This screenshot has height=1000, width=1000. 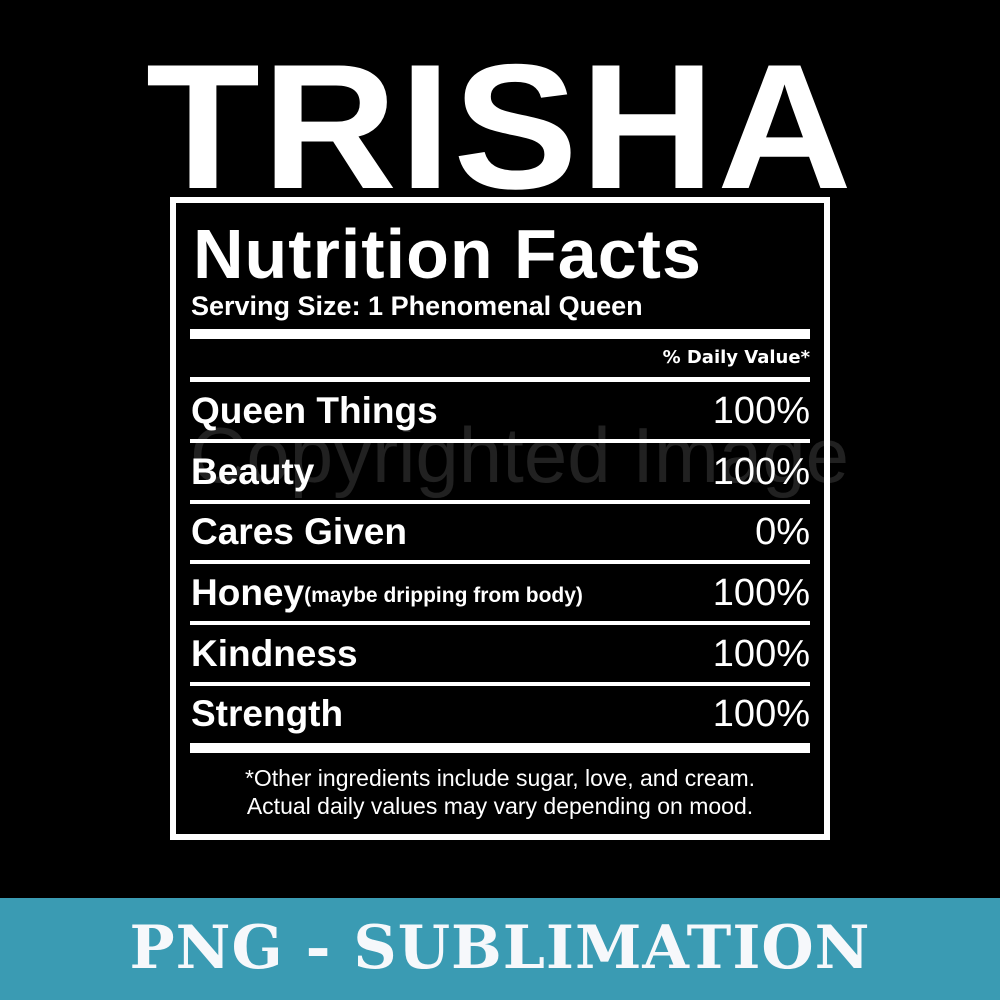 I want to click on row-name: Cares Given, so click(x=299, y=531).